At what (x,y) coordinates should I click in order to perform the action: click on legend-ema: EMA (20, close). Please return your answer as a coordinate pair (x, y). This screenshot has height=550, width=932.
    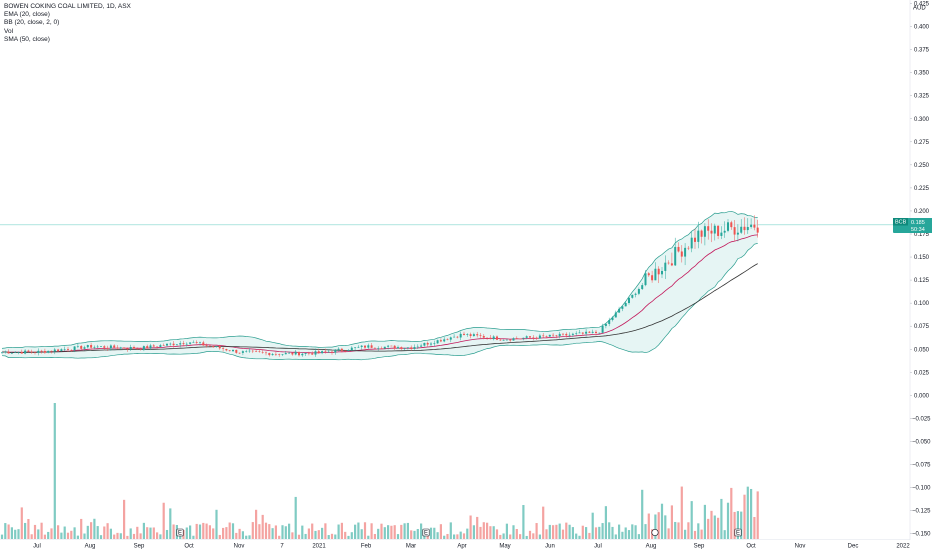
    Looking at the image, I should click on (27, 15).